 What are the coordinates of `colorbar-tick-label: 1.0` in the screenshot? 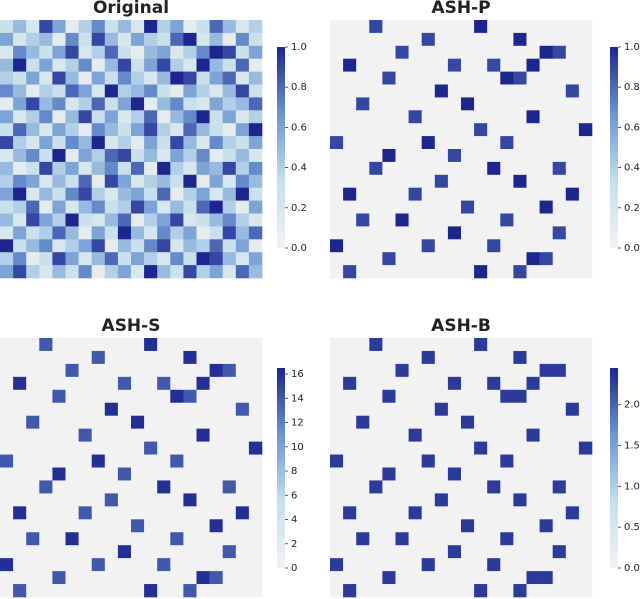 It's located at (632, 486).